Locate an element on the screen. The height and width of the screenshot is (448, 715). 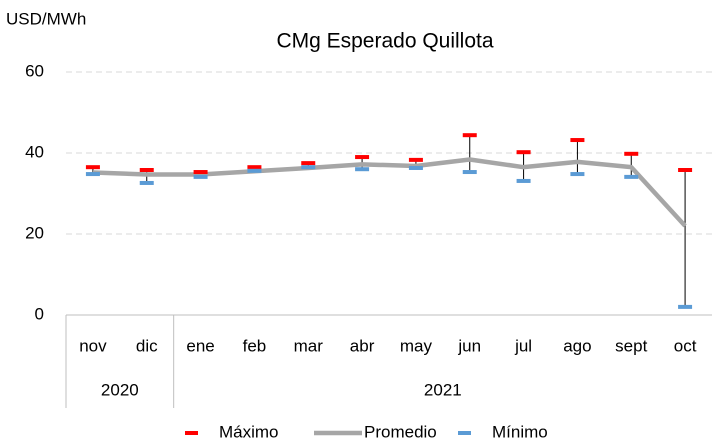
x-tick-label: sept is located at coordinates (631, 345).